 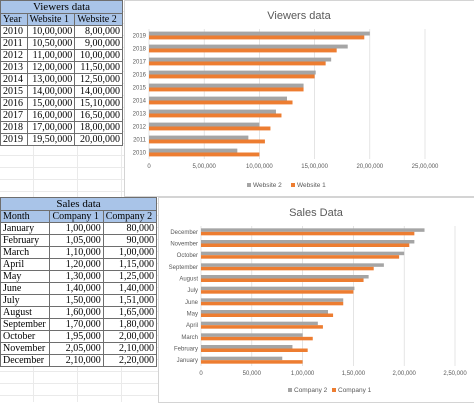 I want to click on table-row: September 1,70,000 1,80,000, so click(x=79, y=324).